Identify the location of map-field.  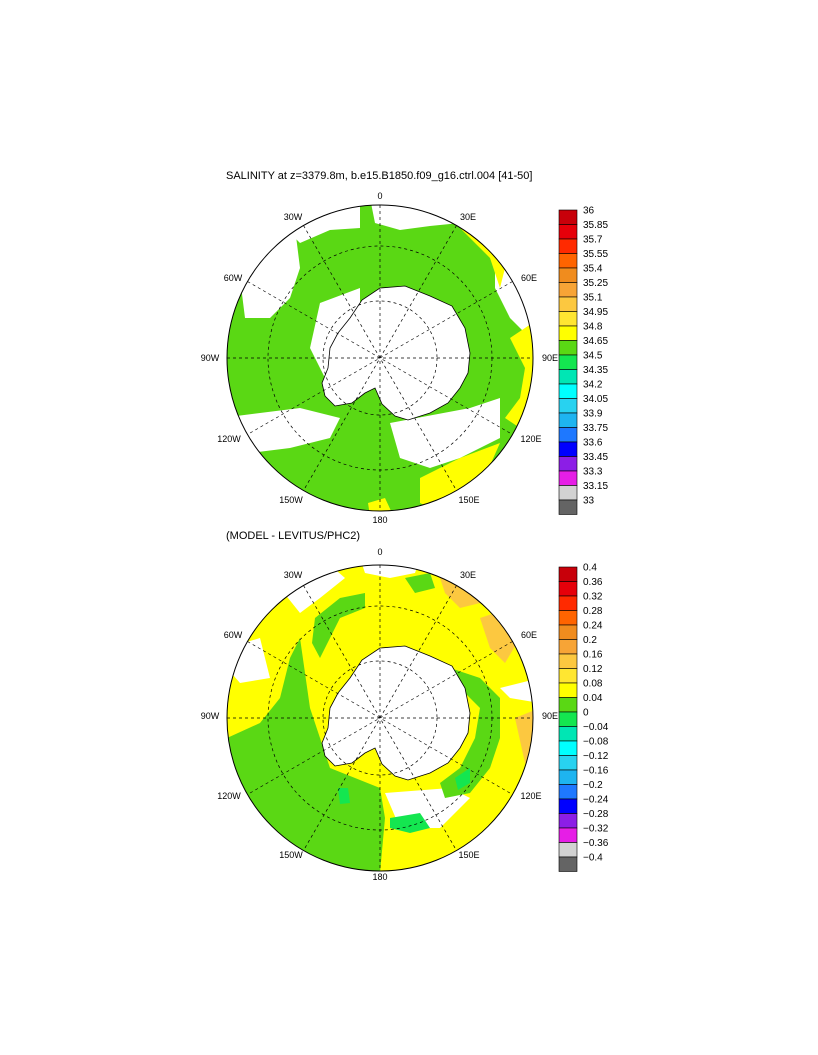
(380, 718).